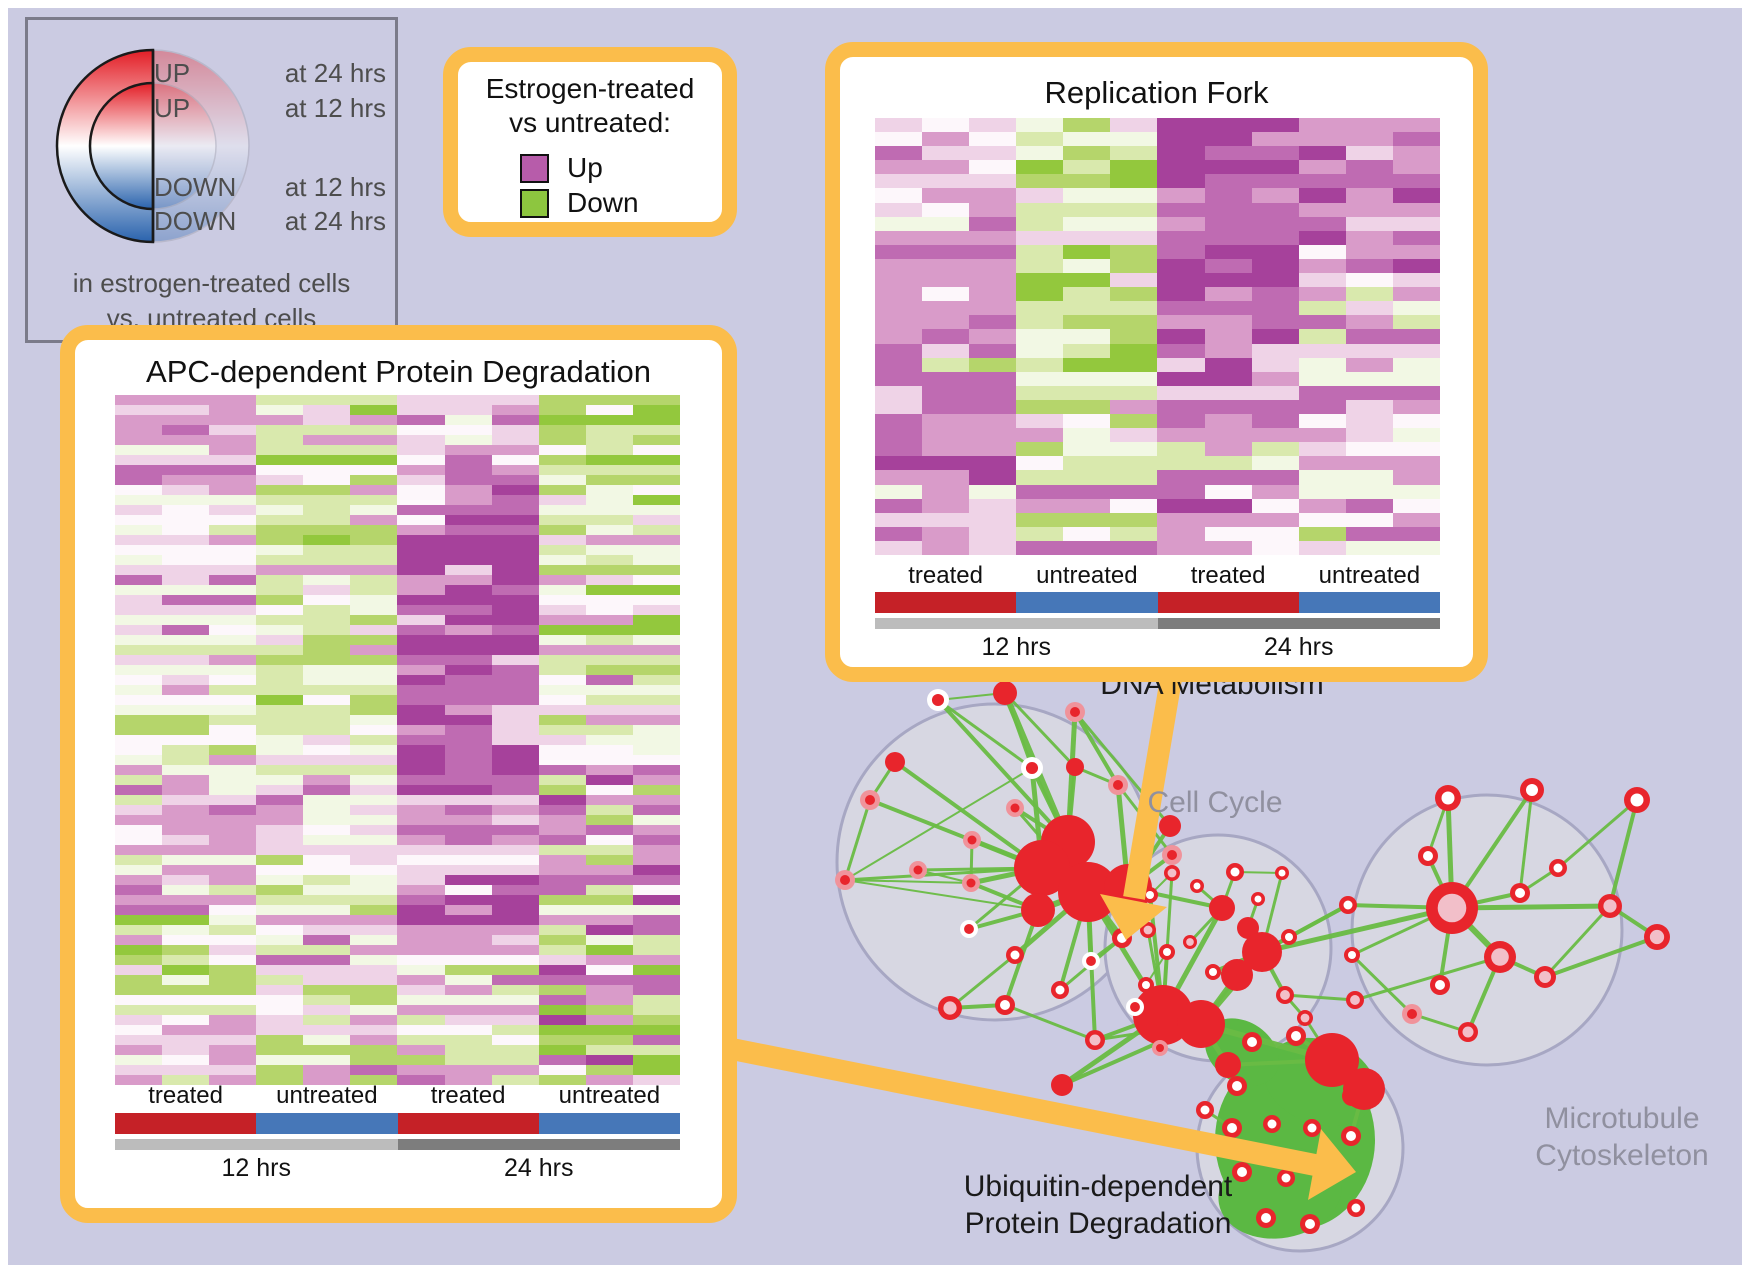 The height and width of the screenshot is (1279, 1750). Describe the element at coordinates (195, 187) in the screenshot. I see `ring-legend-down12-label: DOWN` at that location.